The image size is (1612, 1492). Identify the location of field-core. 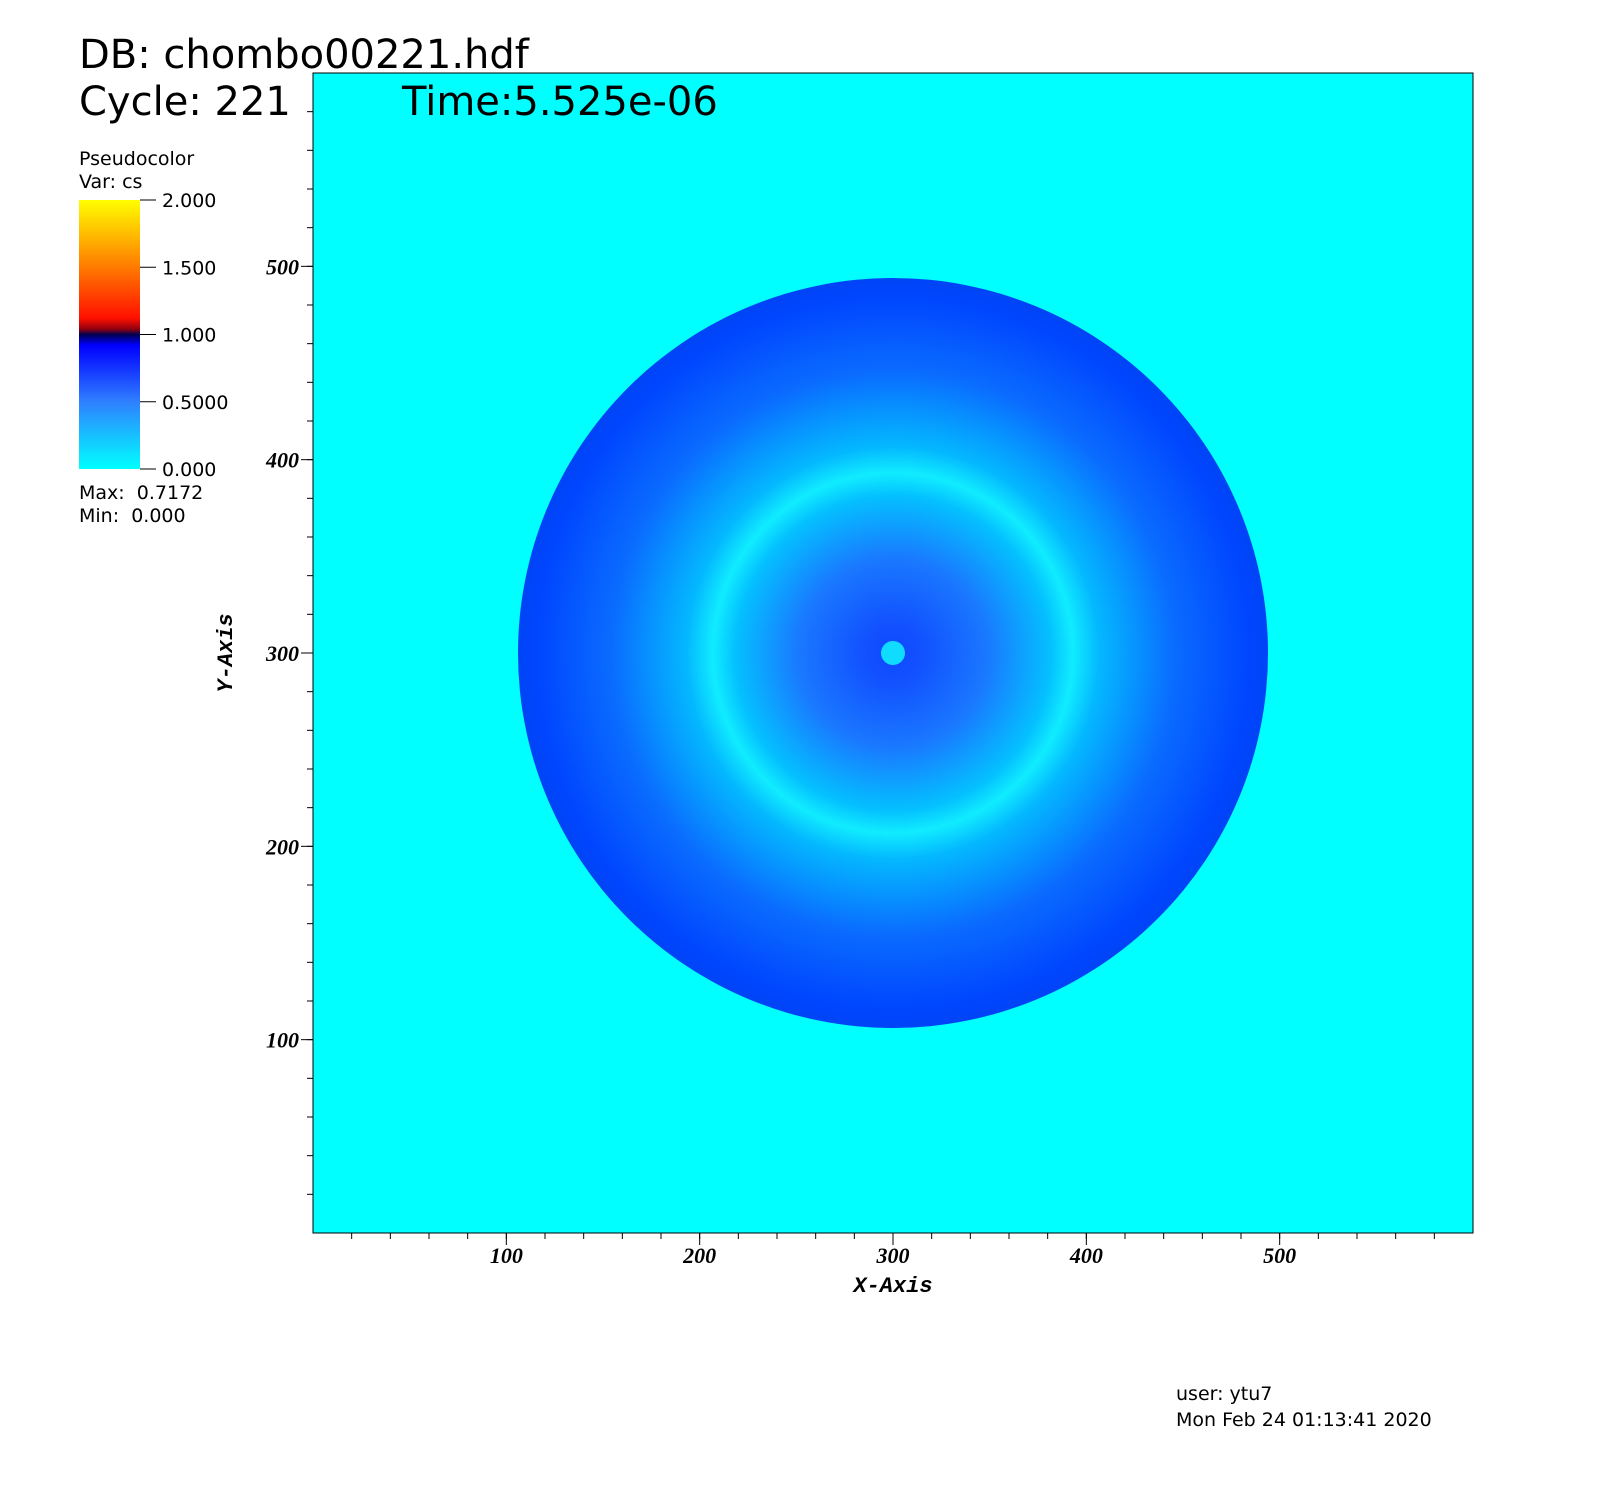
(893, 653).